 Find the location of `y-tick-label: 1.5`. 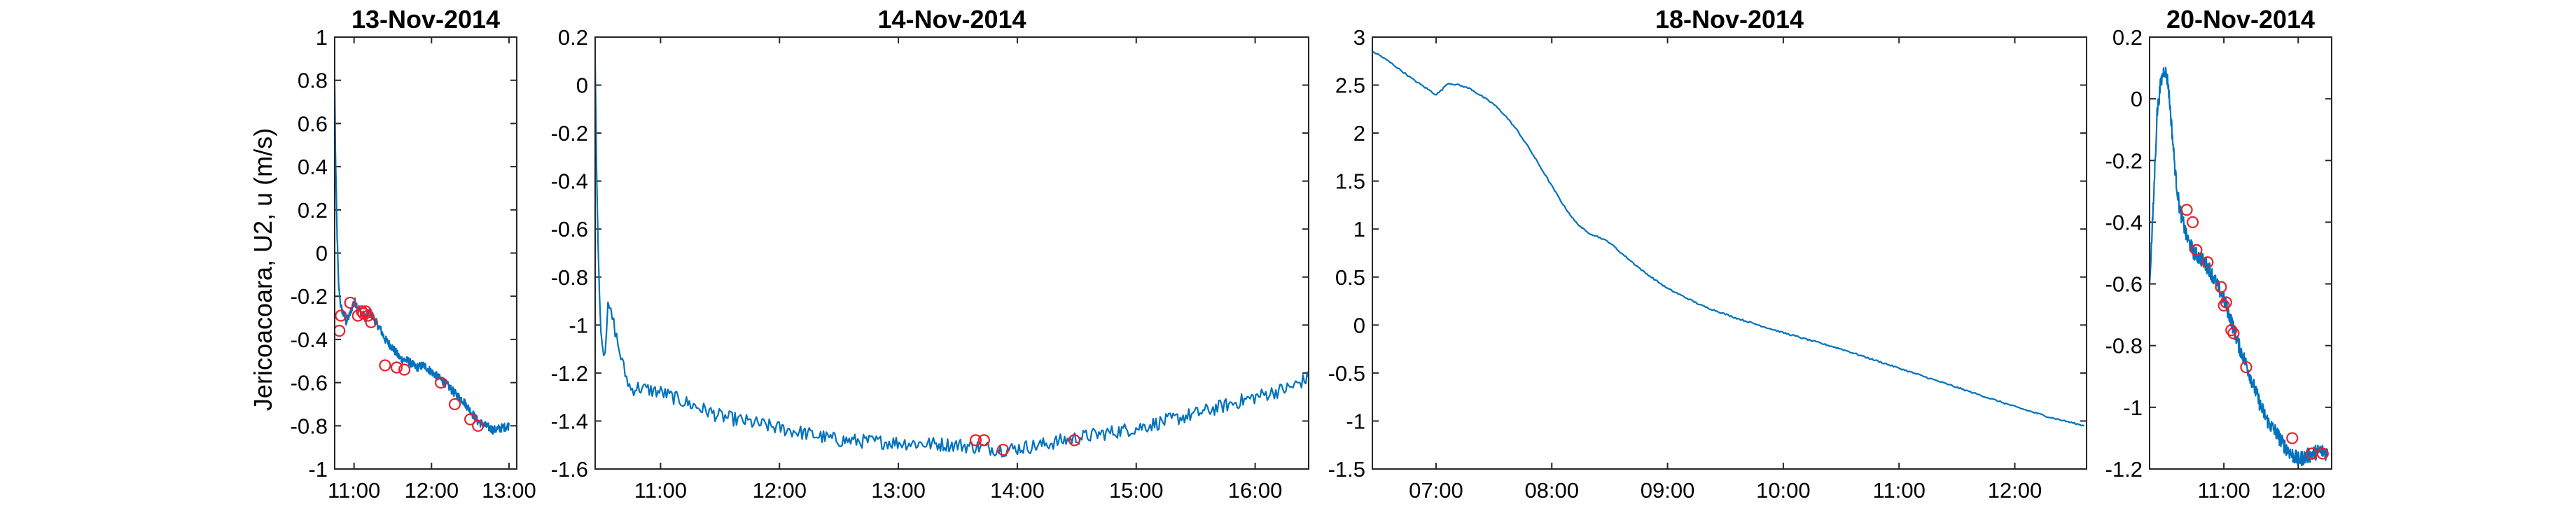

y-tick-label: 1.5 is located at coordinates (1350, 181).